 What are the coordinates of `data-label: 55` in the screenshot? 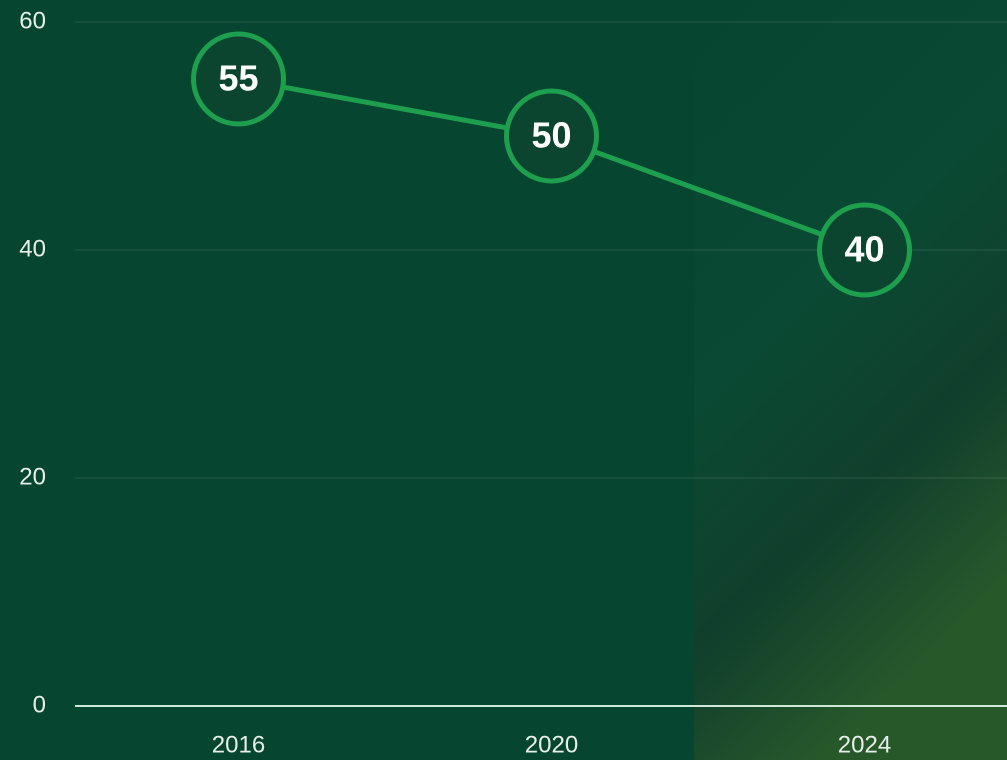 It's located at (238, 78).